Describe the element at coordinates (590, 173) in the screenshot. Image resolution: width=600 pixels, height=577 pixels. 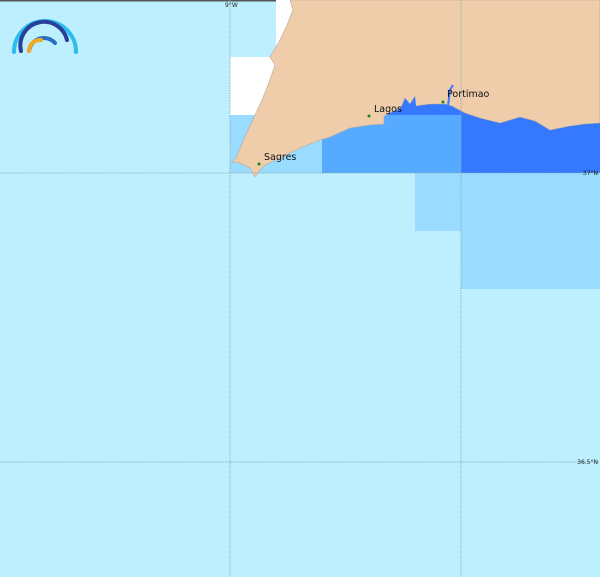
I see `latitude-label: 37°N` at that location.